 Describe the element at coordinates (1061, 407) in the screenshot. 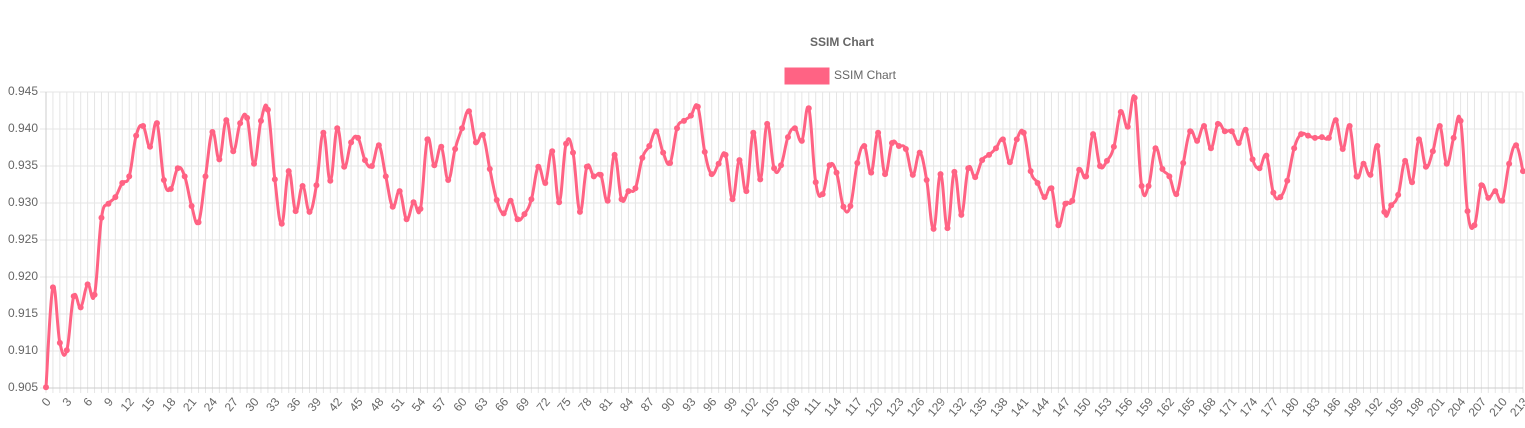

I see `x-tick-label: 147` at that location.